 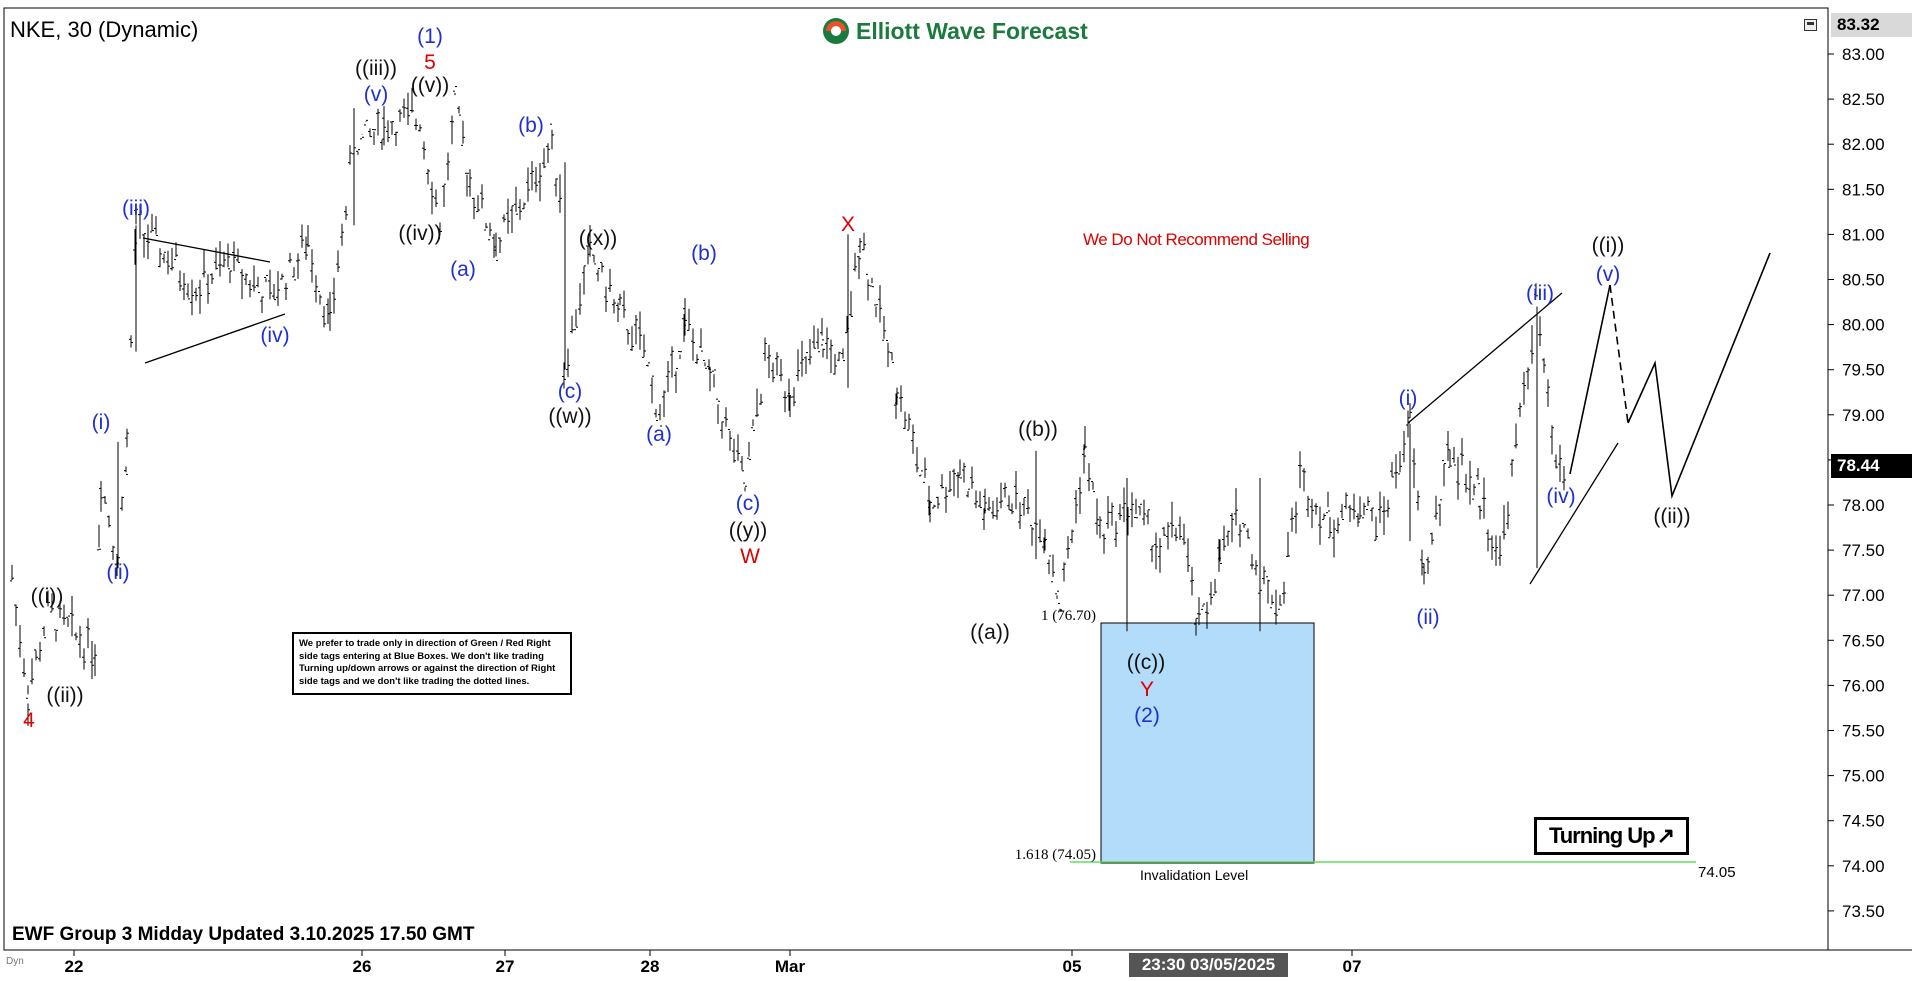 What do you see at coordinates (1717, 872) in the screenshot?
I see `invalidation-value: 74.05` at bounding box center [1717, 872].